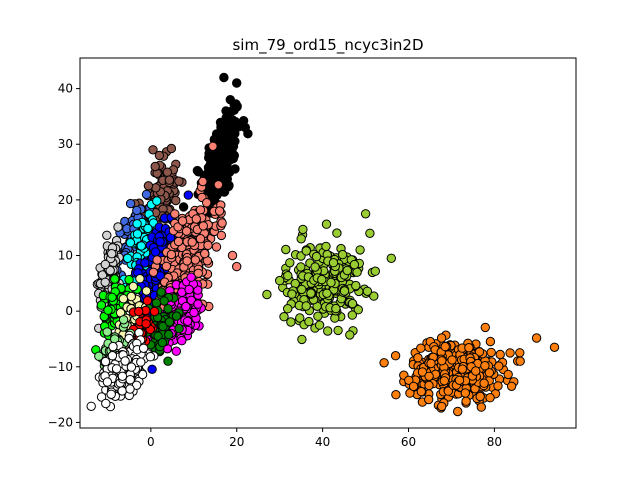 The width and height of the screenshot is (640, 480). What do you see at coordinates (65, 200) in the screenshot?
I see `y-tick-label: 20` at bounding box center [65, 200].